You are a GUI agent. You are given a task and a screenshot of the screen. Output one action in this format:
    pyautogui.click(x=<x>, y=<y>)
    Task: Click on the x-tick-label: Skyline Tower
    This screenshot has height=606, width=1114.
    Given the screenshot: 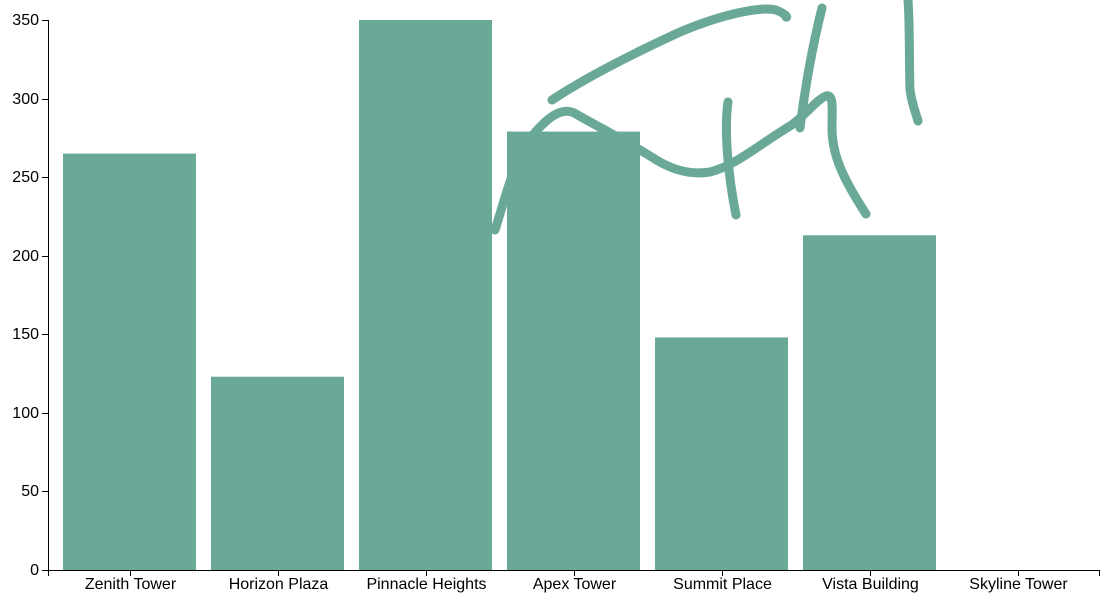 What is the action you would take?
    pyautogui.click(x=1018, y=584)
    